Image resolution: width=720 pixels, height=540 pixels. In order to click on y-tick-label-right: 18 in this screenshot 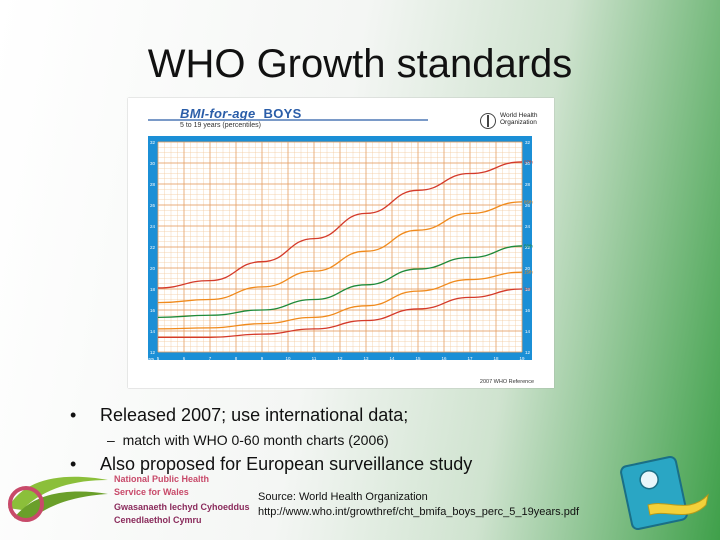, I will do `click(528, 289)`.